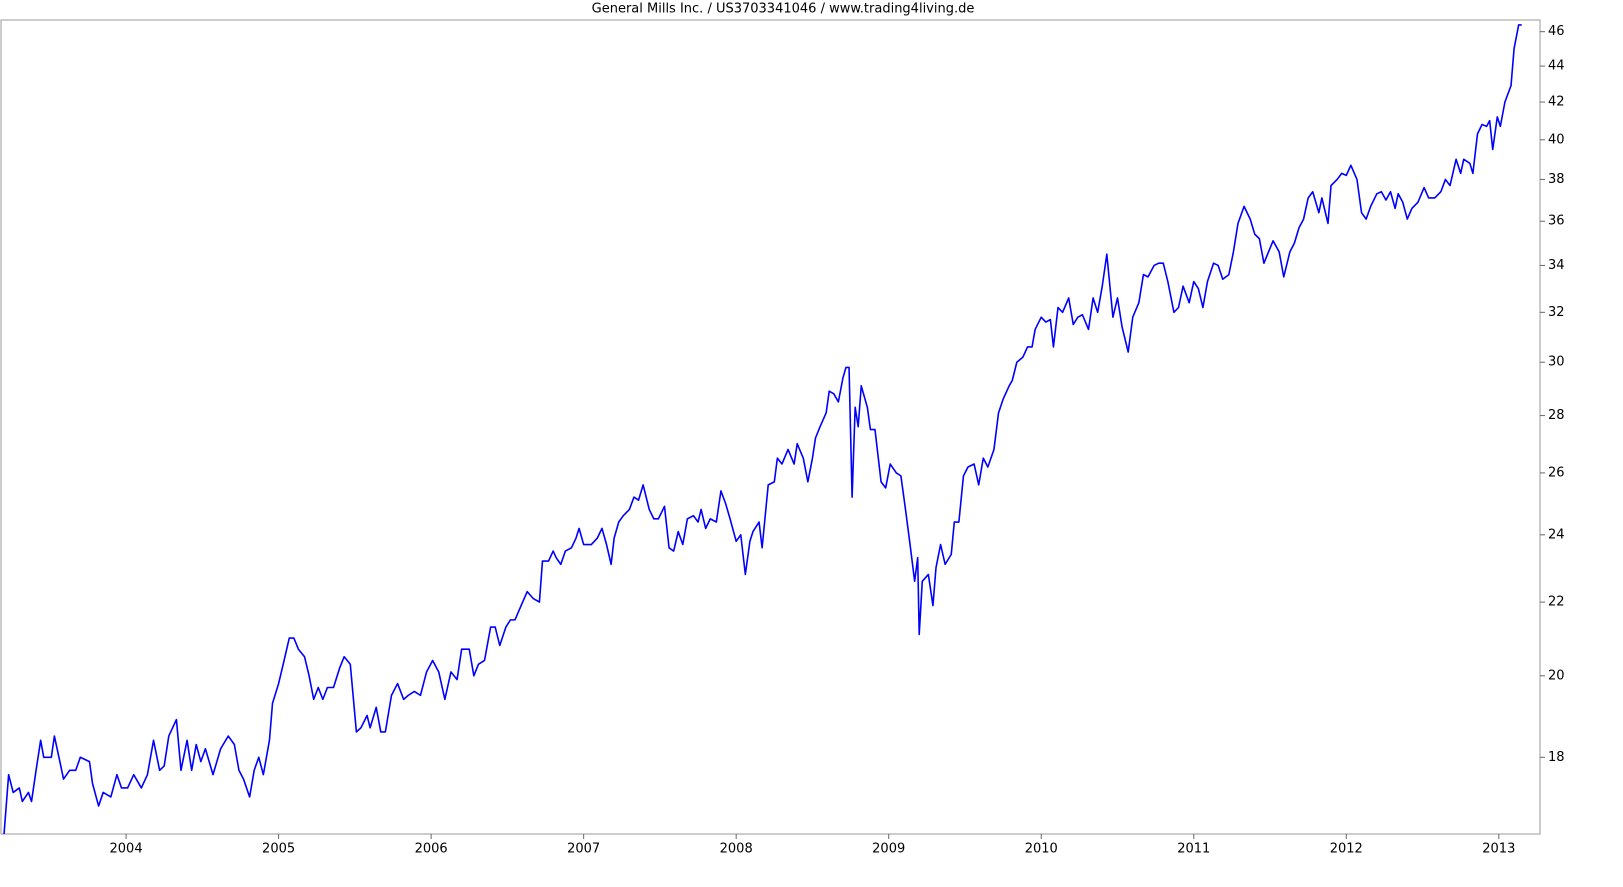  Describe the element at coordinates (1556, 675) in the screenshot. I see `y-tick-label: 20` at that location.